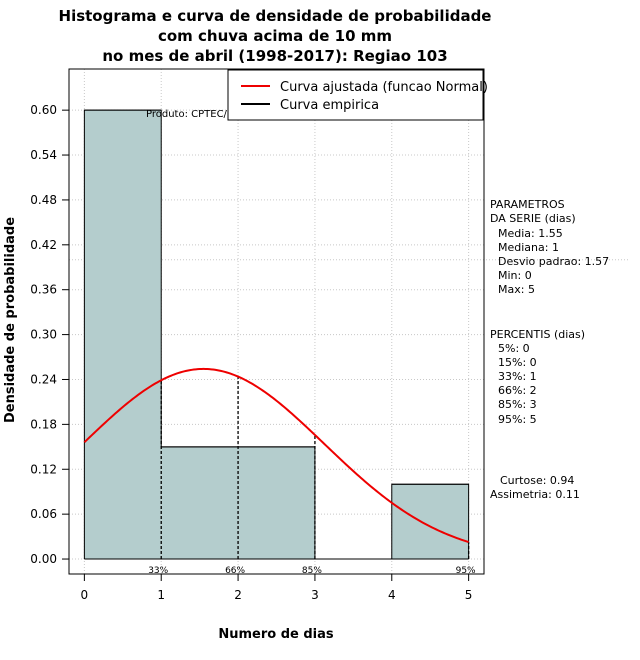 This screenshot has width=640, height=660. I want to click on x-tick-label: 4, so click(392, 595).